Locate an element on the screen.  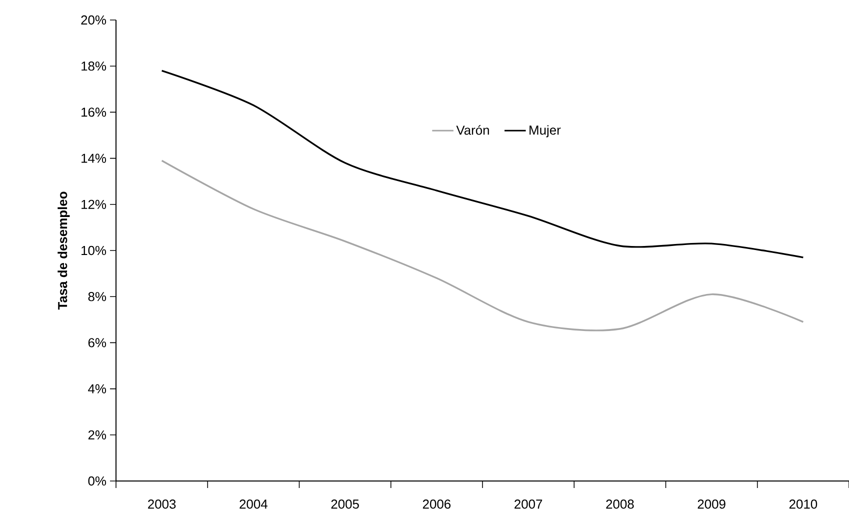
y-tick-label: 8% is located at coordinates (97, 297).